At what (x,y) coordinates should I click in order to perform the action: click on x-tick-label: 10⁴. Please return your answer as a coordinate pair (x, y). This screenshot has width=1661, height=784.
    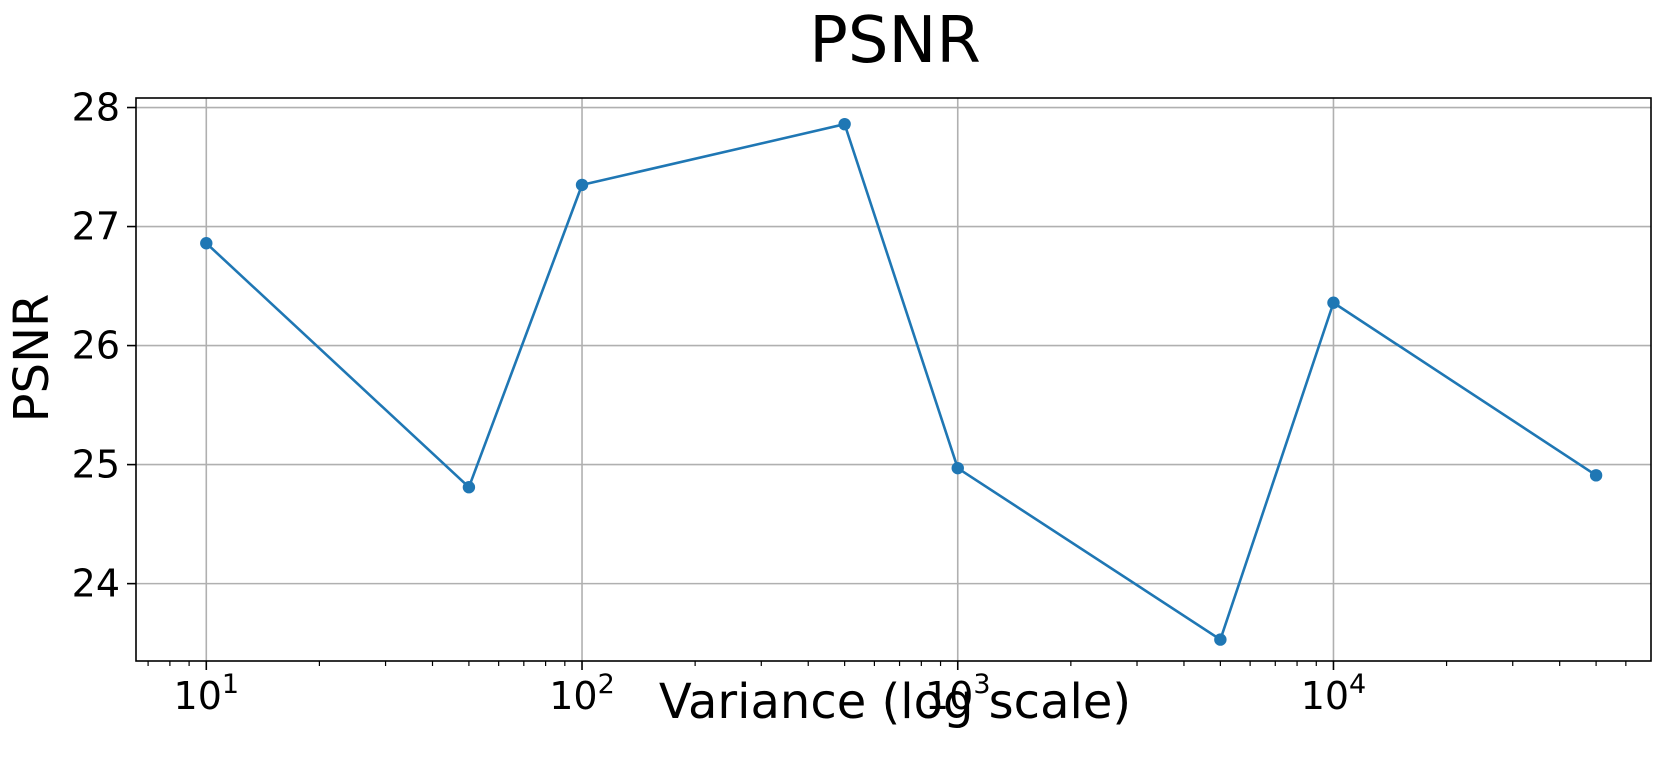
    Looking at the image, I should click on (1334, 693).